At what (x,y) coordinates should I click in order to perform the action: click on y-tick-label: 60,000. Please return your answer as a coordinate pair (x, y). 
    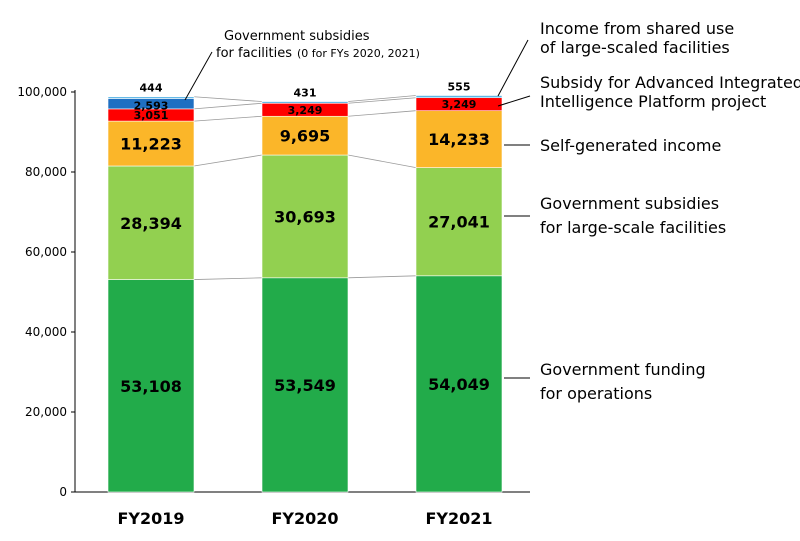
    Looking at the image, I should click on (46, 252).